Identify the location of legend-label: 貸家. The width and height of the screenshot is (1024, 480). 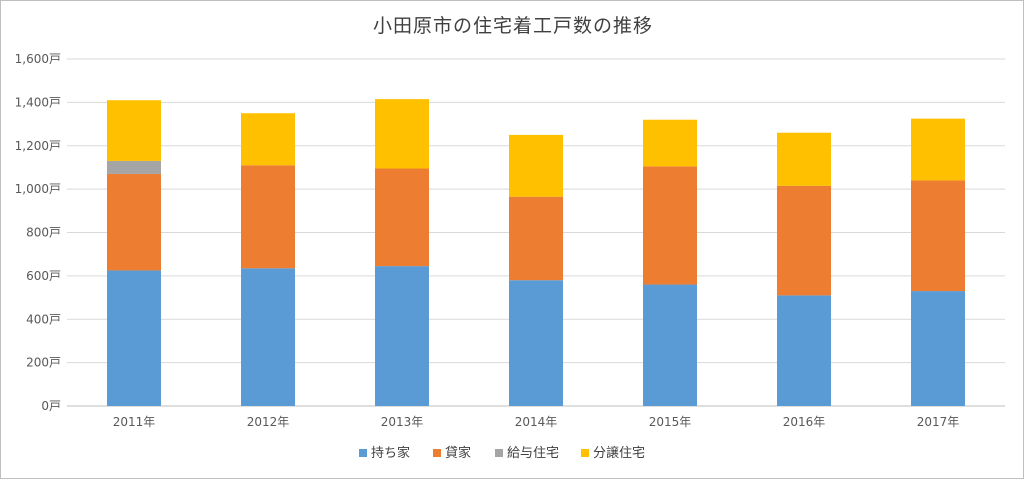
(458, 453).